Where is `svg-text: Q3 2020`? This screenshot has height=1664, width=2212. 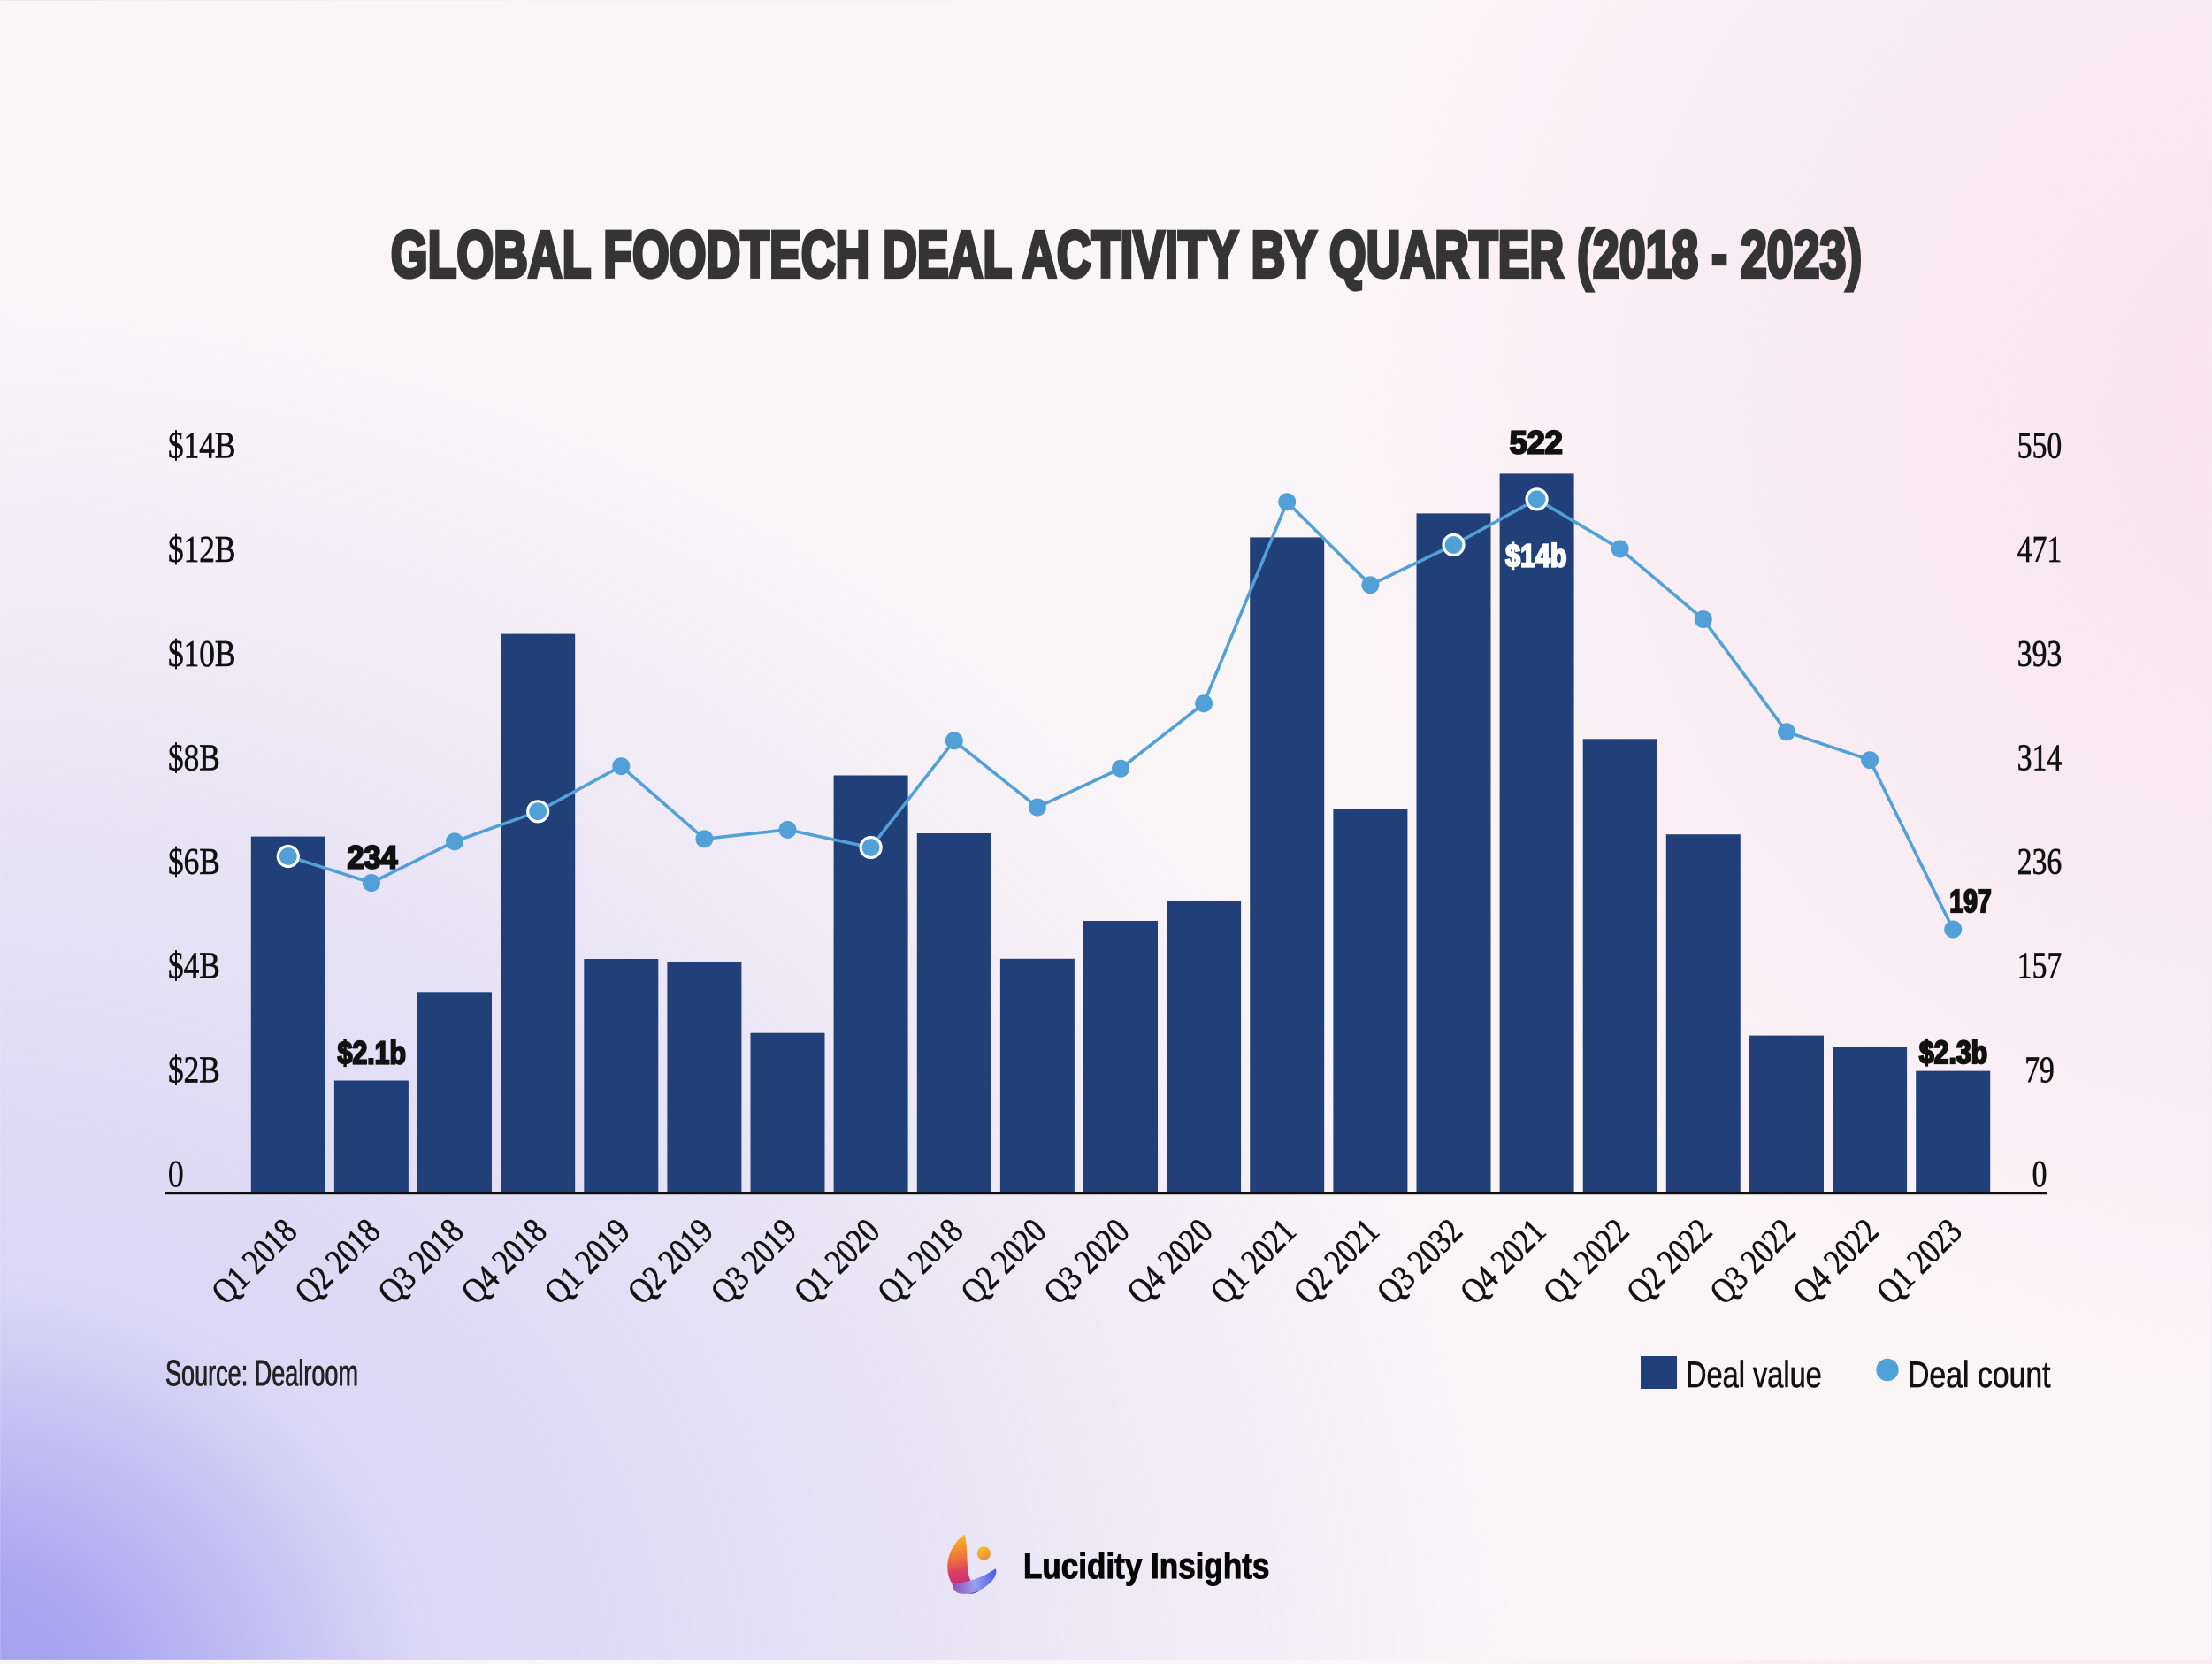
svg-text: Q3 2020 is located at coordinates (1086, 1261).